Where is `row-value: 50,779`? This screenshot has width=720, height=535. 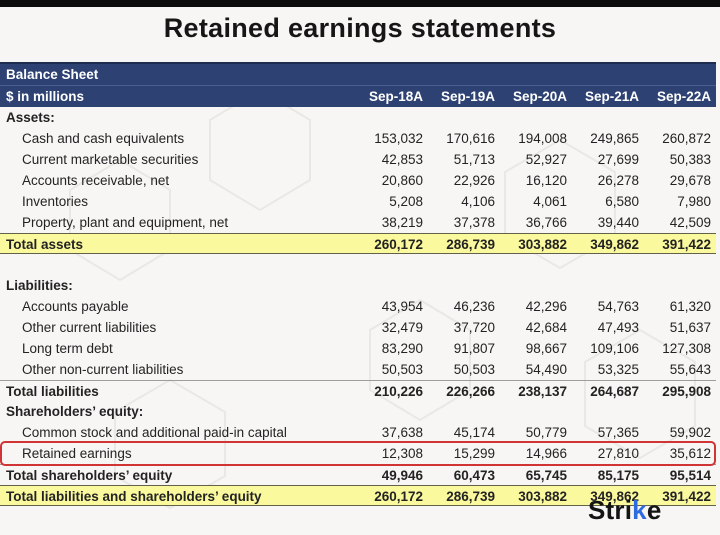 row-value: 50,779 is located at coordinates (546, 432).